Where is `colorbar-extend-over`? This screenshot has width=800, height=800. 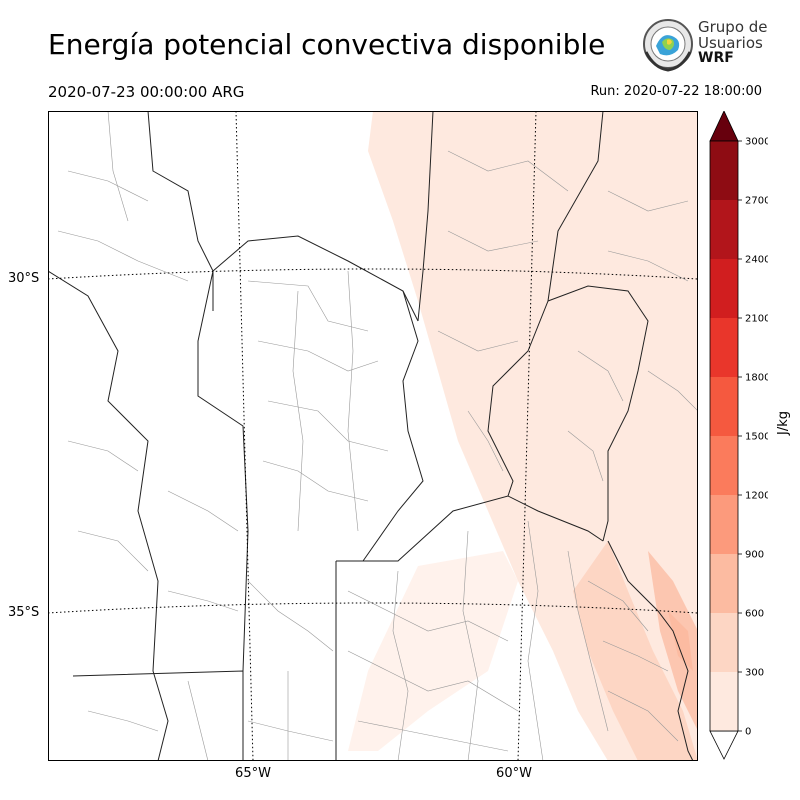 colorbar-extend-over is located at coordinates (724, 126).